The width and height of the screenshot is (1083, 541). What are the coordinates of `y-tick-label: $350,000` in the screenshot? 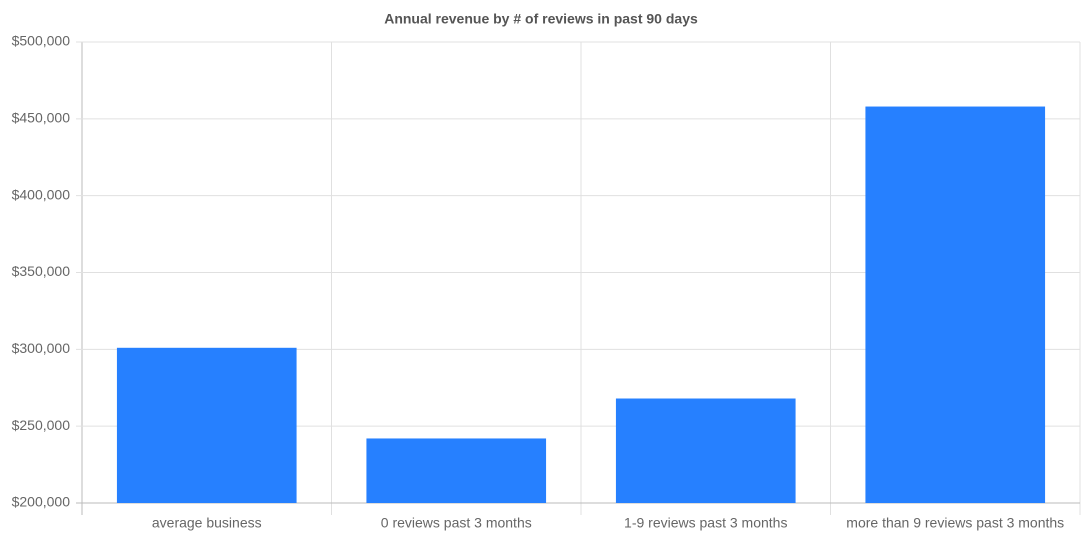 It's located at (41, 271).